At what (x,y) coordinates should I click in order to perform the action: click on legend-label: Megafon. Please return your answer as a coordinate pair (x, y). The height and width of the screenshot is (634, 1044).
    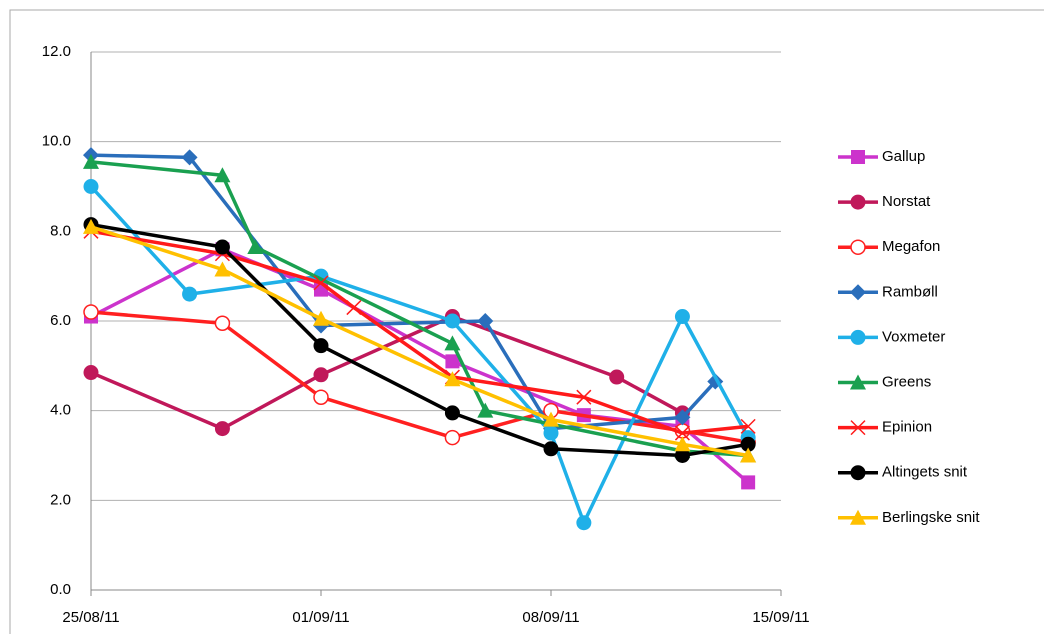
    Looking at the image, I should click on (911, 246).